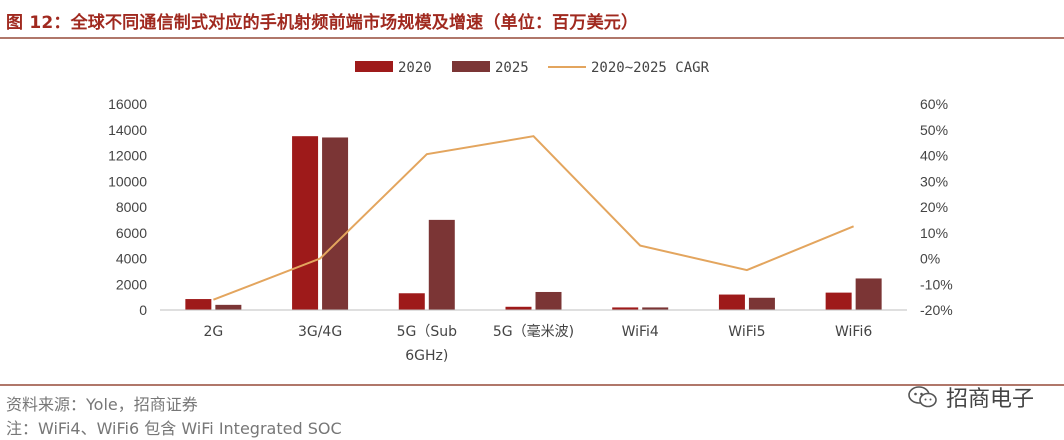 The image size is (1064, 440). I want to click on x-category-label: WiFi4, so click(640, 332).